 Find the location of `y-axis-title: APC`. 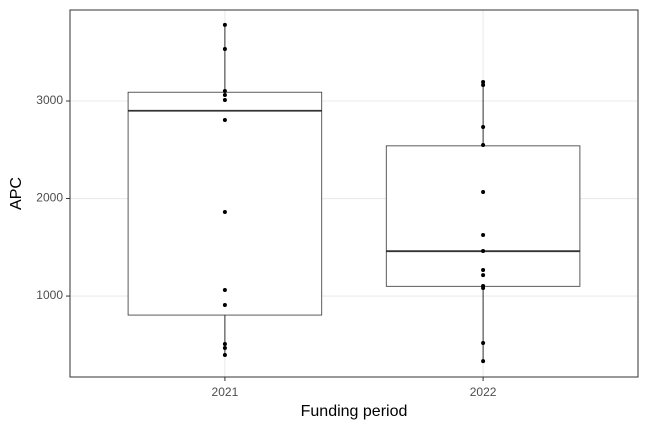

y-axis-title: APC is located at coordinates (16, 193).